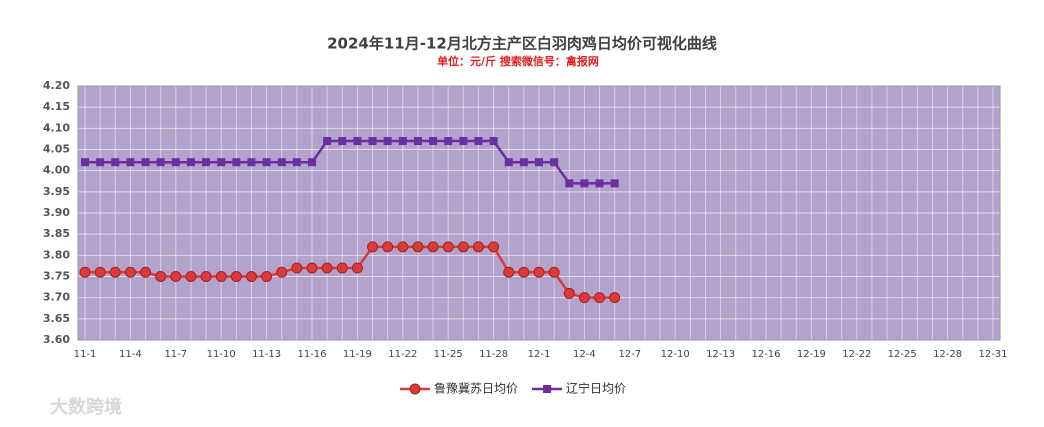  I want to click on y-tick-label: 4.10, so click(56, 127).